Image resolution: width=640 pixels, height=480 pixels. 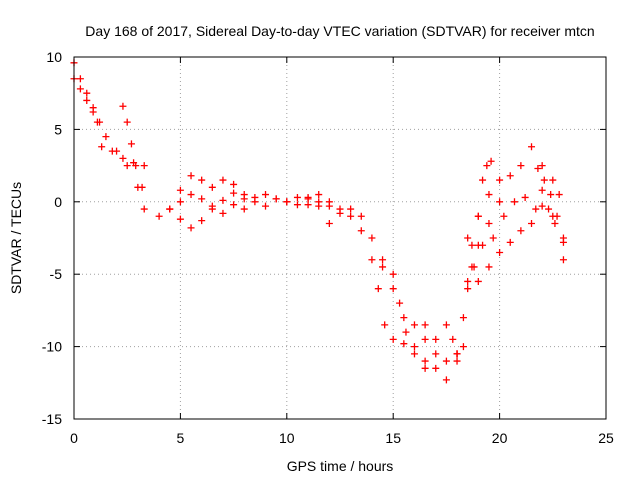 What do you see at coordinates (16, 238) in the screenshot?
I see `y-axis-label: SDTVAR / TECUs` at bounding box center [16, 238].